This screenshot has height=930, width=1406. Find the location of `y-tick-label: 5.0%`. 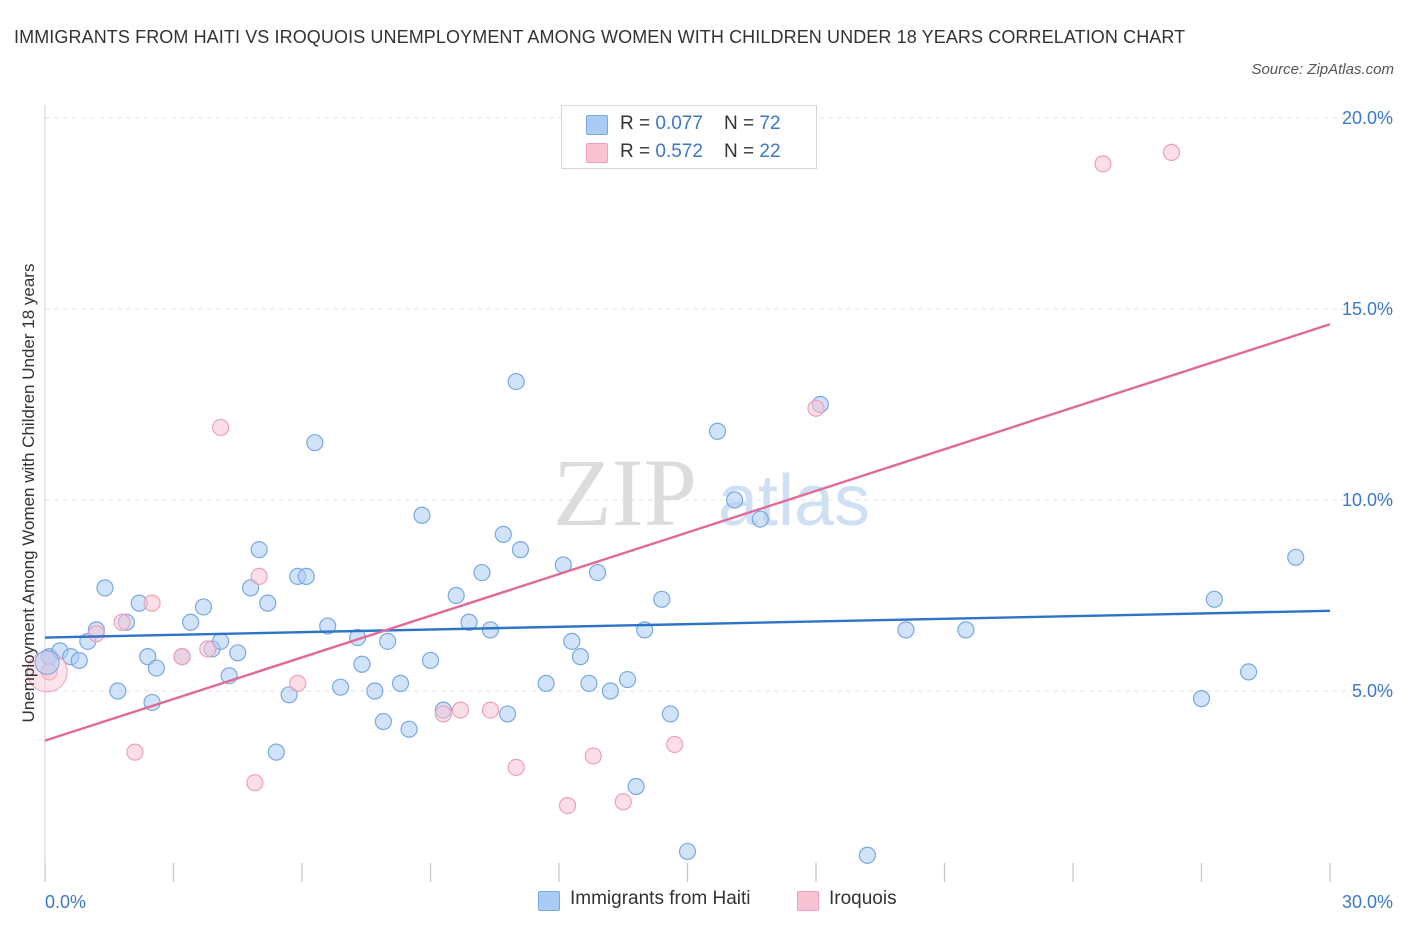

y-tick-label: 5.0% is located at coordinates (1372, 691).